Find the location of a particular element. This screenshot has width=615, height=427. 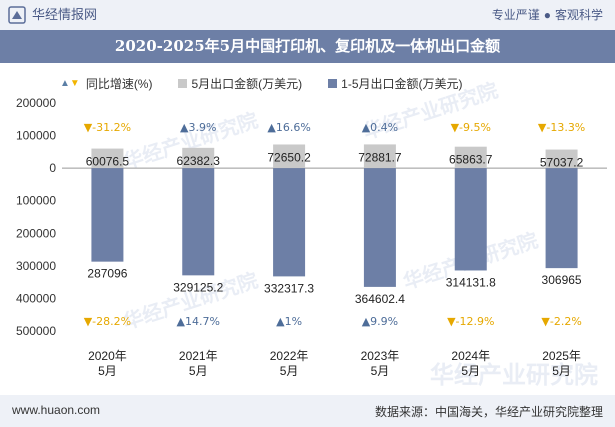

x-tick-label: 2021年 is located at coordinates (198, 356).